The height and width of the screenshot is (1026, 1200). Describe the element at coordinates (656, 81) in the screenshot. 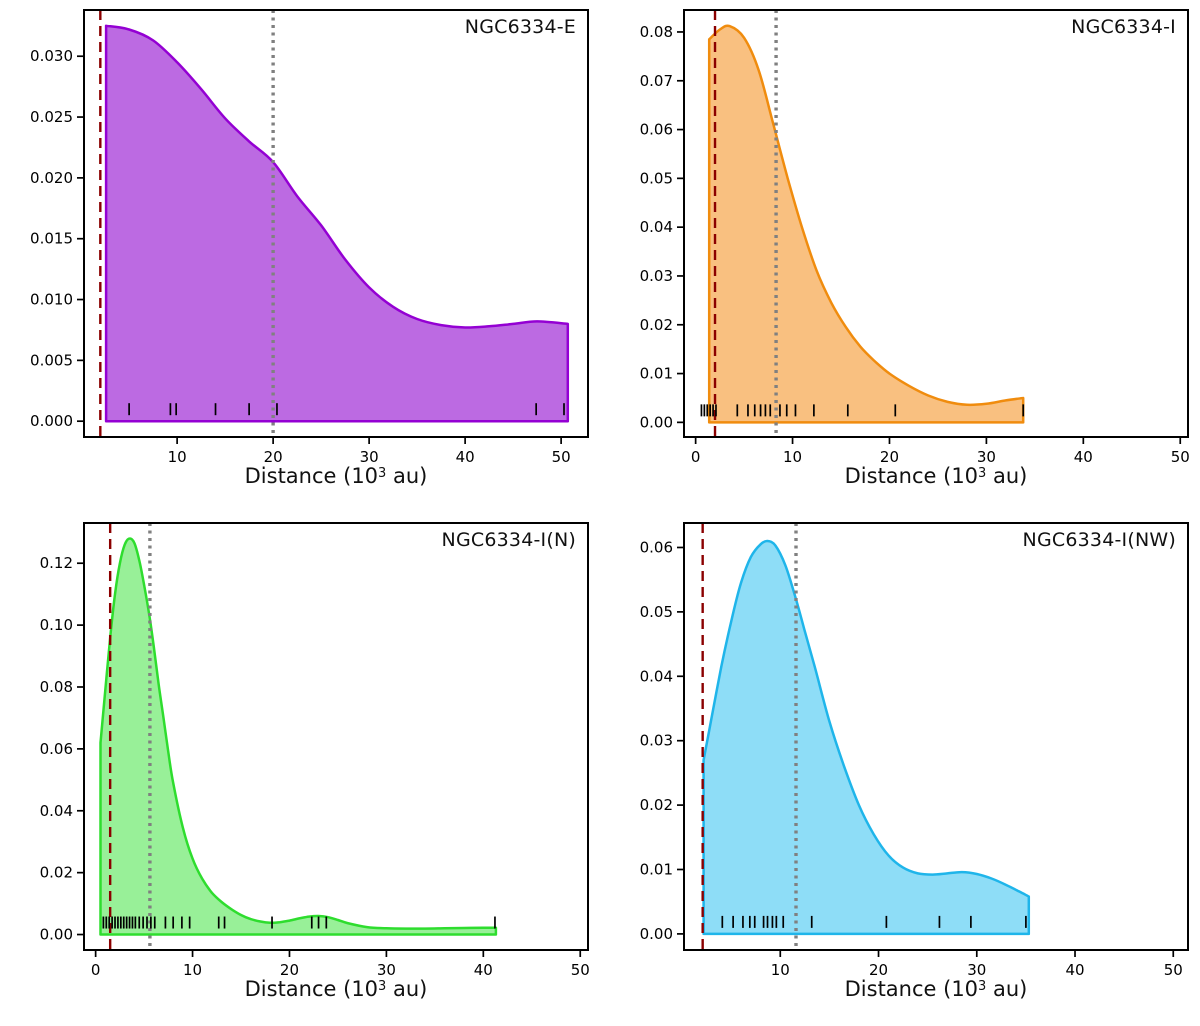

I see `svg-text: 0.07` at that location.